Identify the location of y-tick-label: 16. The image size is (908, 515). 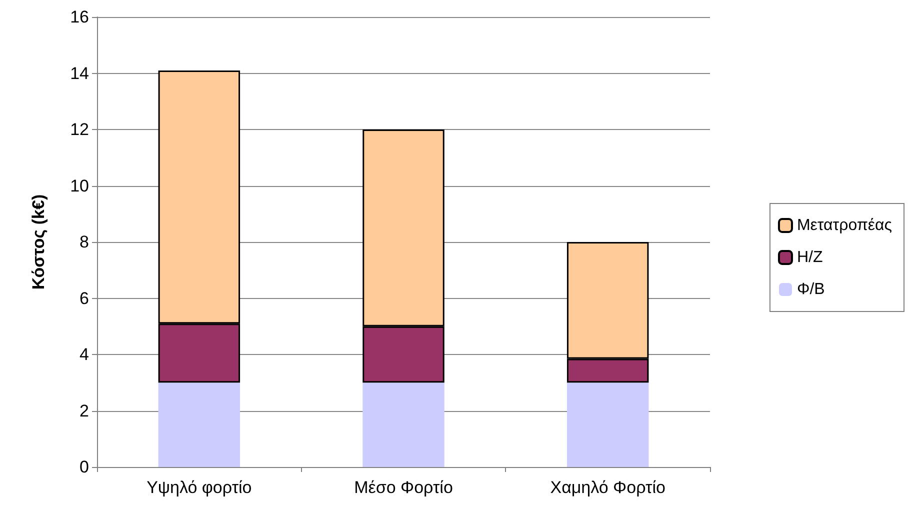
(79, 17).